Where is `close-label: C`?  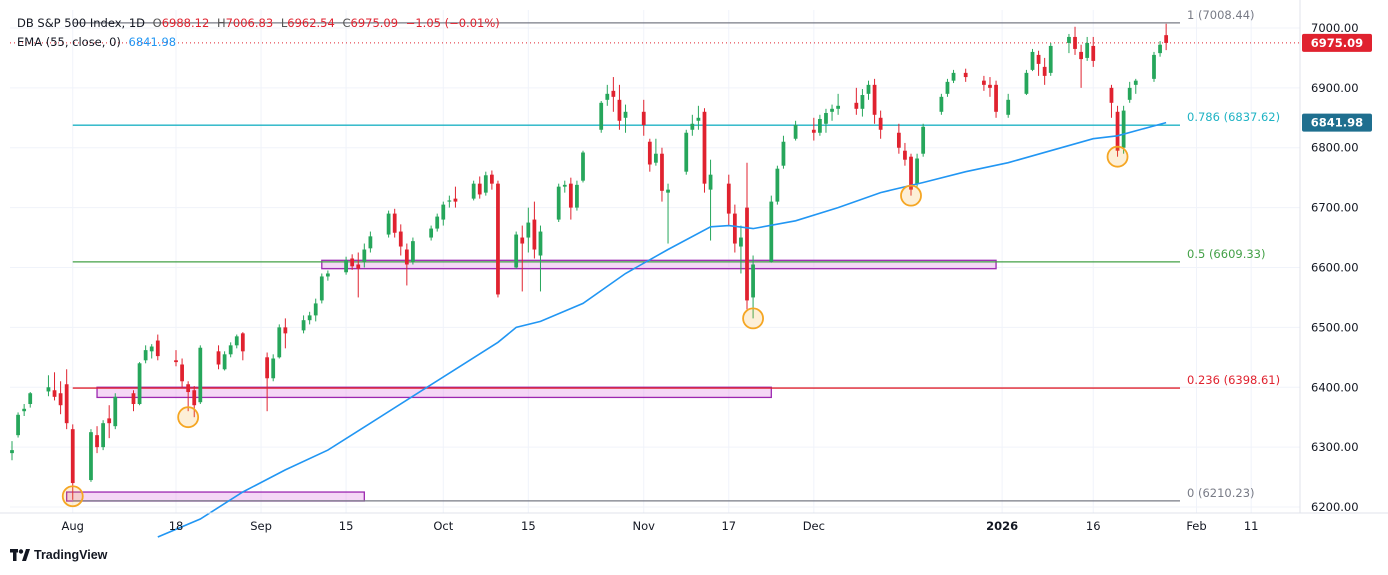 close-label: C is located at coordinates (346, 23).